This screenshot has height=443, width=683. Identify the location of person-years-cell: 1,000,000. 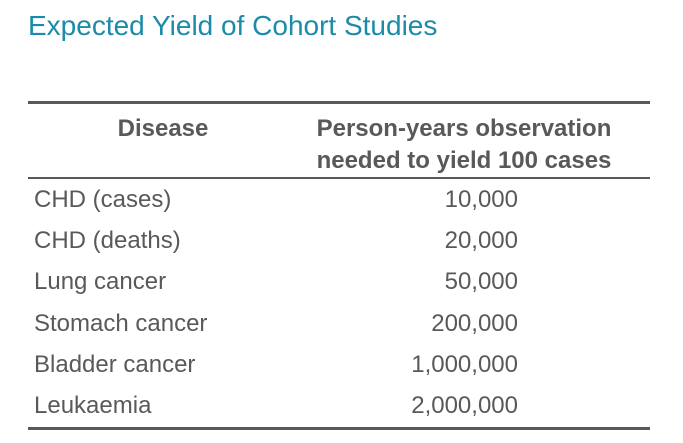
(464, 364).